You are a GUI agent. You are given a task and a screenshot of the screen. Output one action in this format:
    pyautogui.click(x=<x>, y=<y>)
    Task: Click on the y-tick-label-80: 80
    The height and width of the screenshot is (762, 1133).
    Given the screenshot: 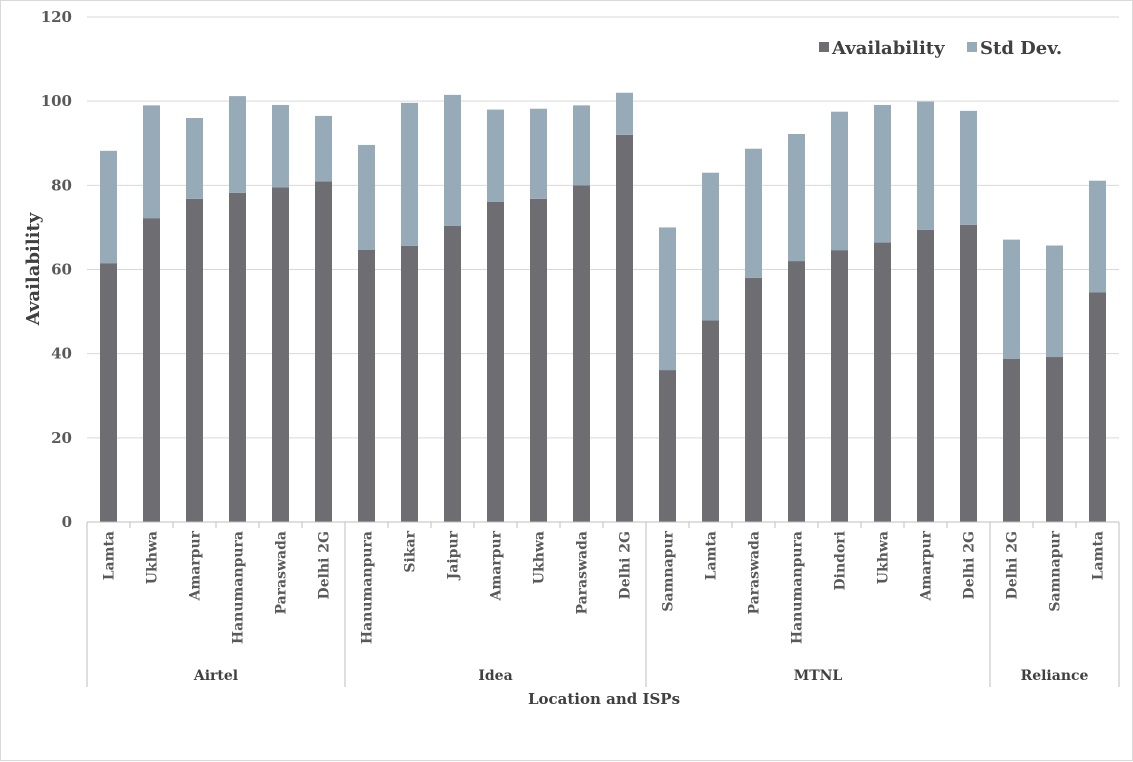 What is the action you would take?
    pyautogui.click(x=61, y=185)
    